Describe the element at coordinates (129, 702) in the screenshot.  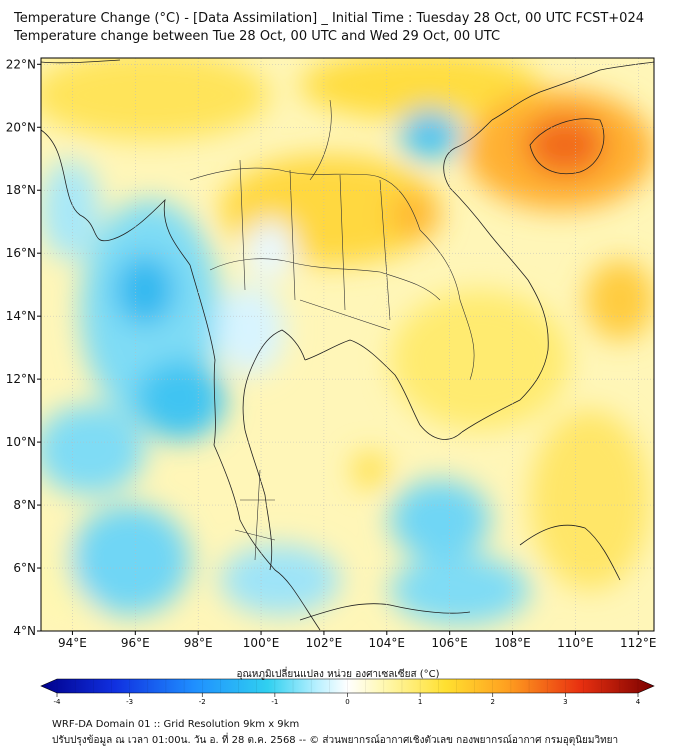
I see `colorbar-tick-label: -3` at that location.